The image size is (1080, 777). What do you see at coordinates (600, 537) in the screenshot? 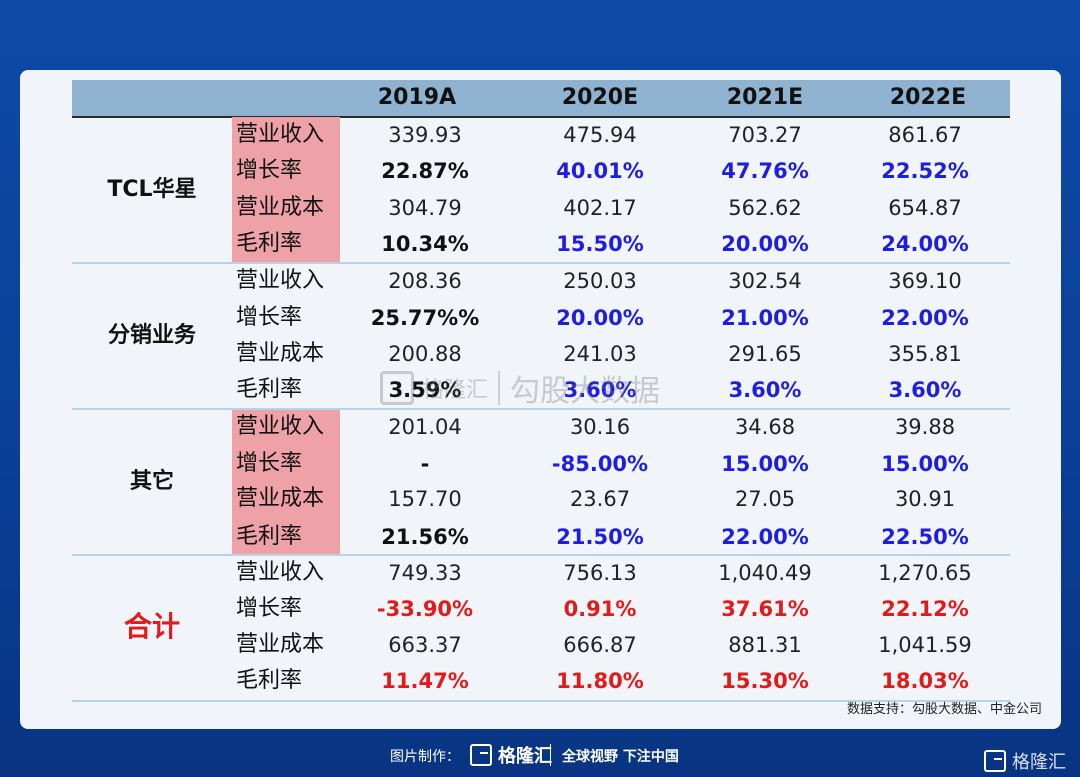
I see `table-cell: 21.50%` at bounding box center [600, 537].